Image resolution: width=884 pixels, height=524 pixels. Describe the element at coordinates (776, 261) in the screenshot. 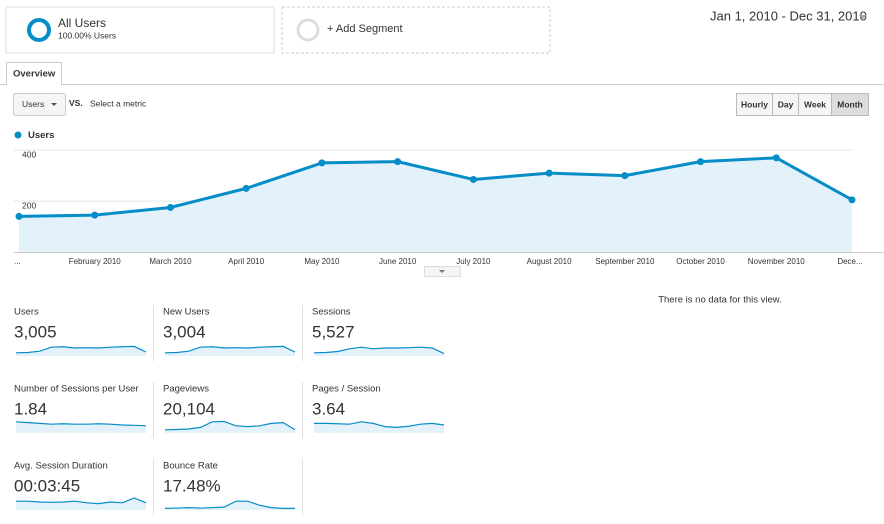

I see `x-tick-label: November 2010` at that location.